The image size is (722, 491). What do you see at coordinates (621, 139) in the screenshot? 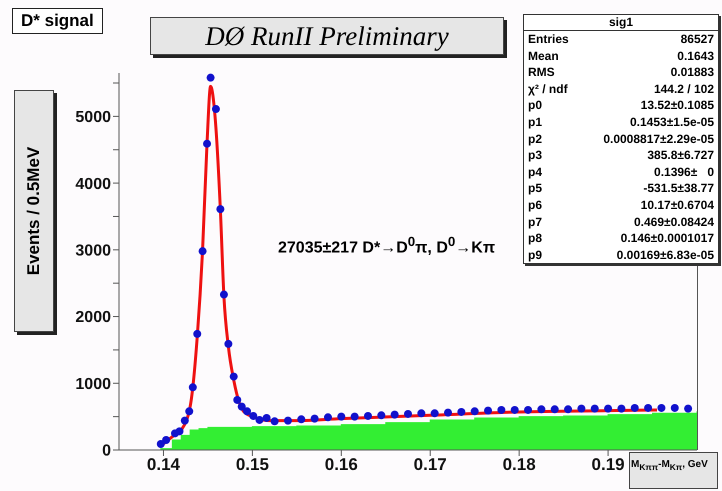
I see `text: p2 0.0008817±2.29e-05` at bounding box center [621, 139].